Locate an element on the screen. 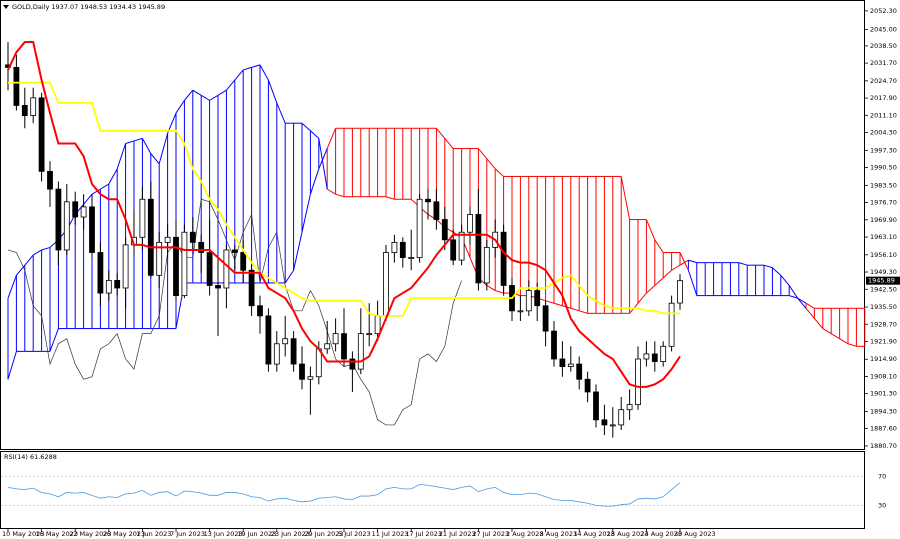 The width and height of the screenshot is (900, 539). y-tick-label: 2031.70 is located at coordinates (883, 63).